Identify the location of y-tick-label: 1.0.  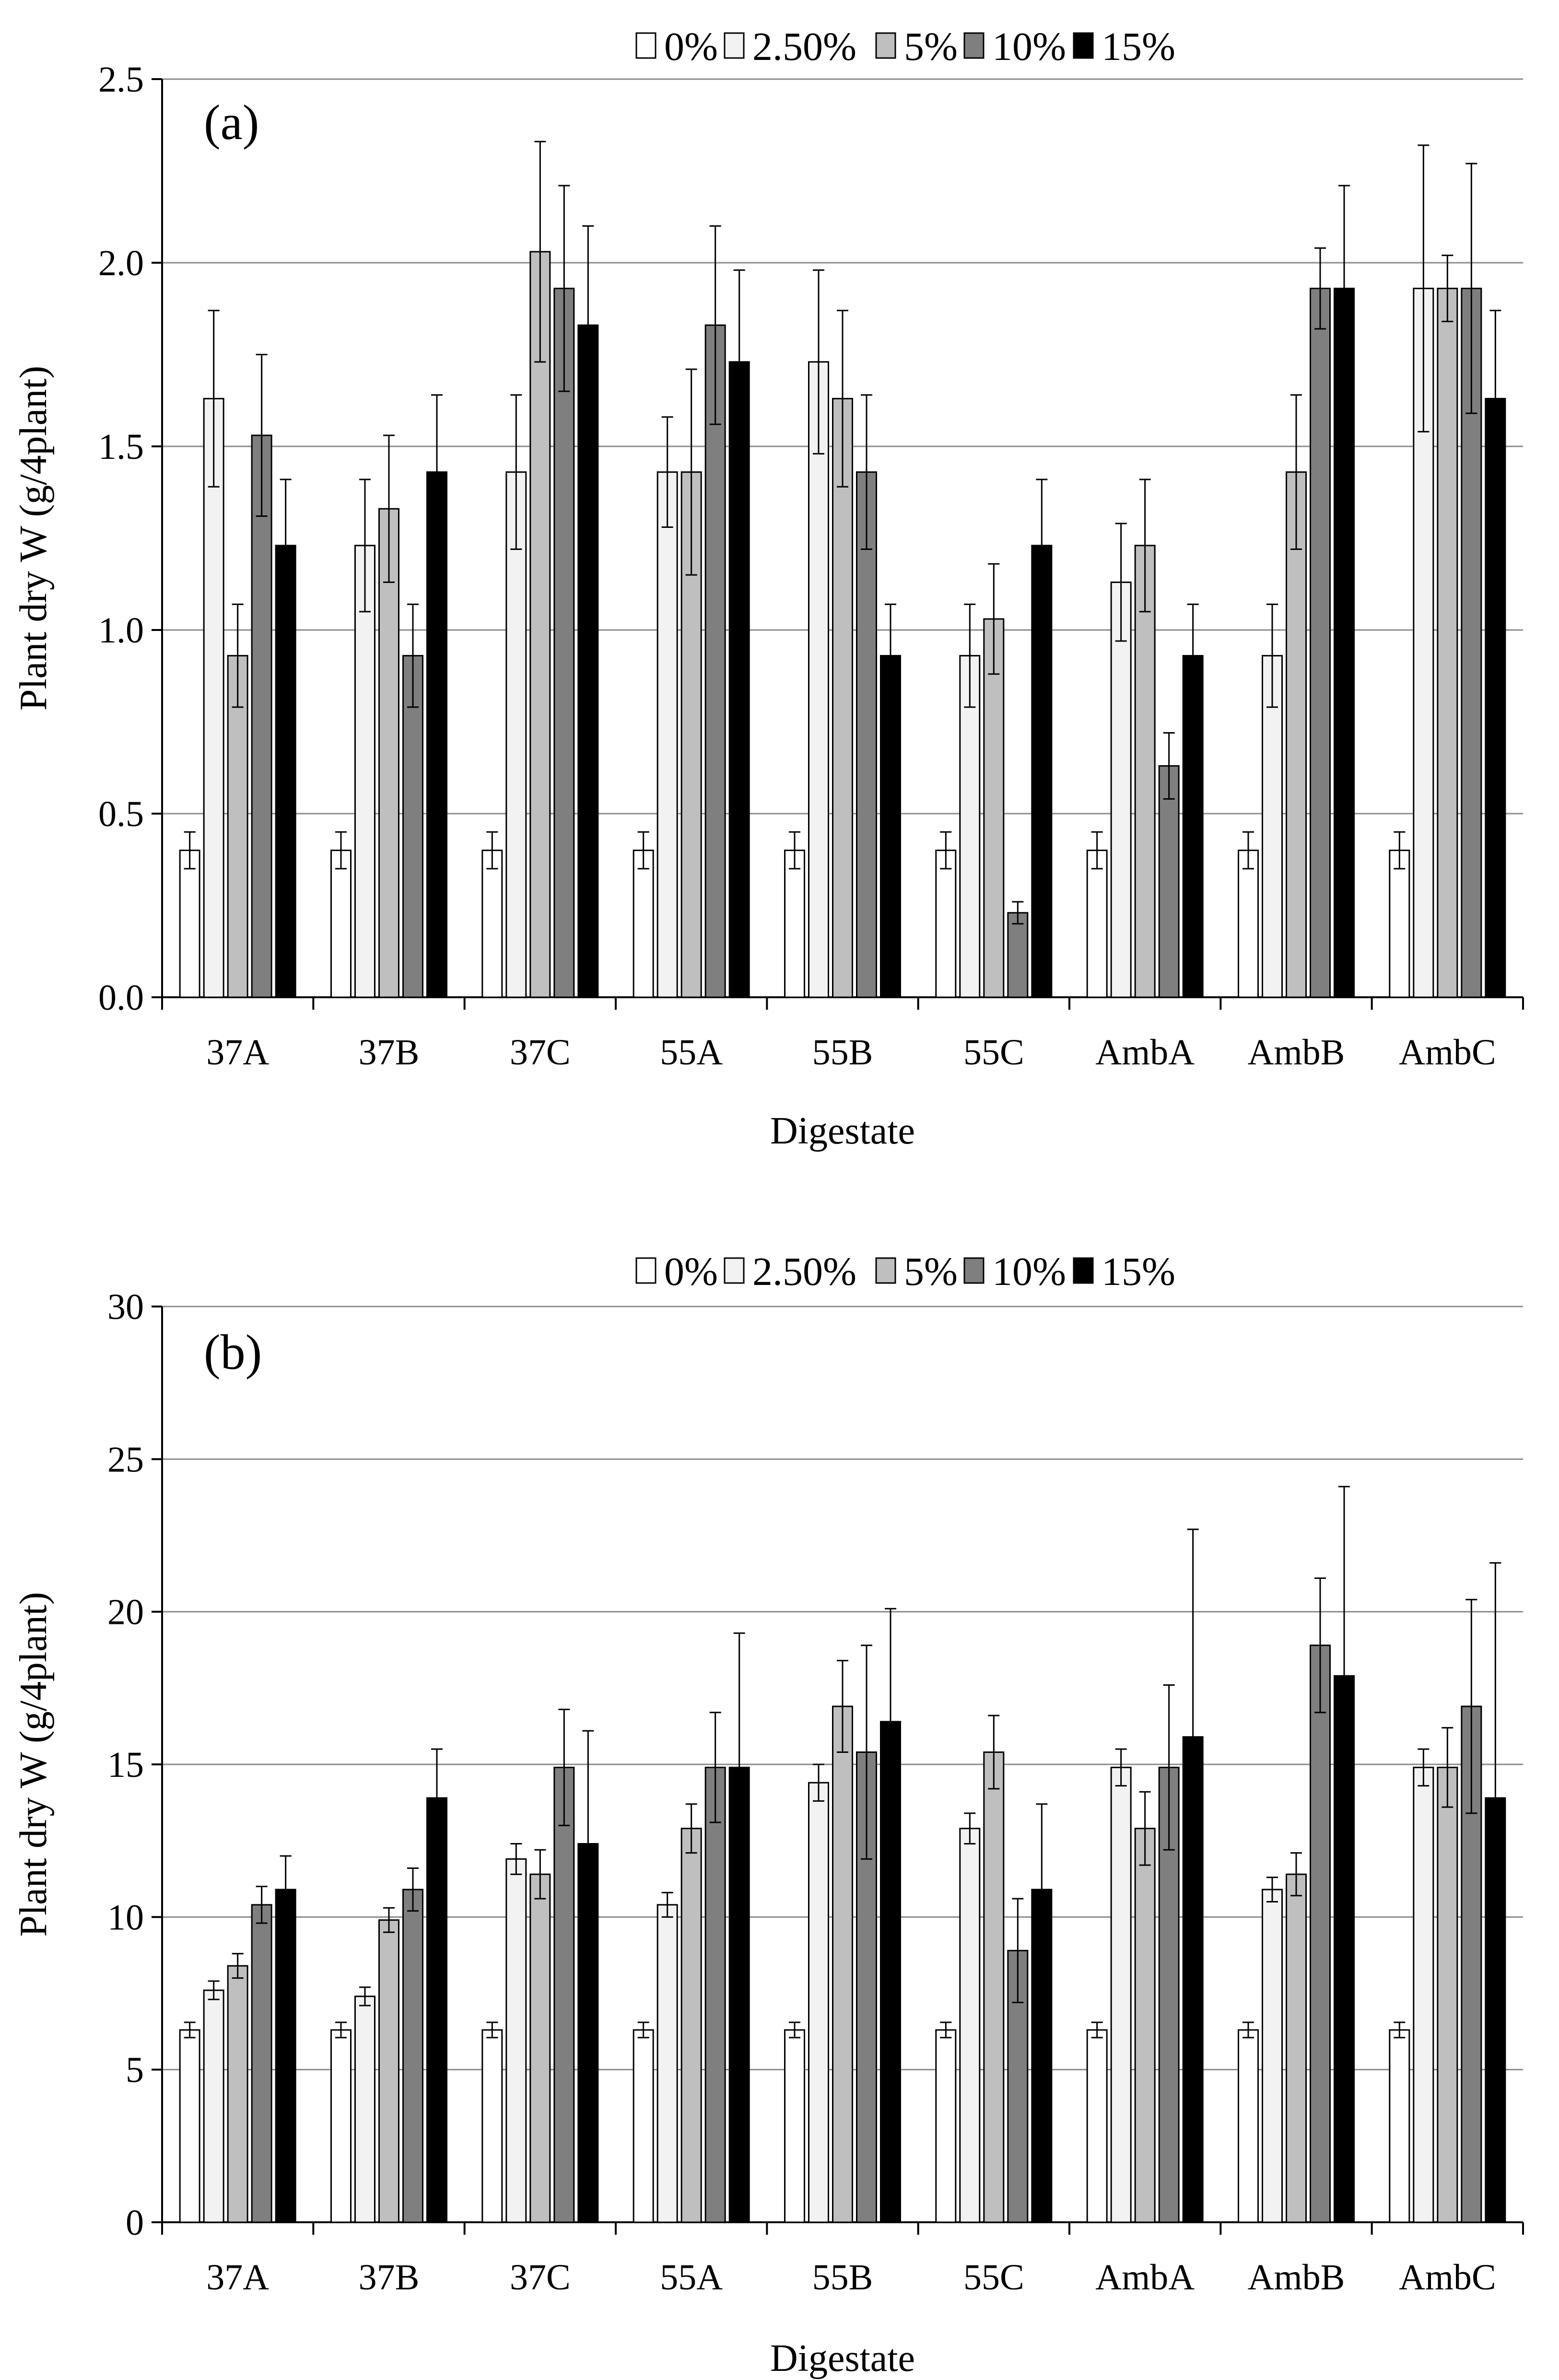
(121, 630).